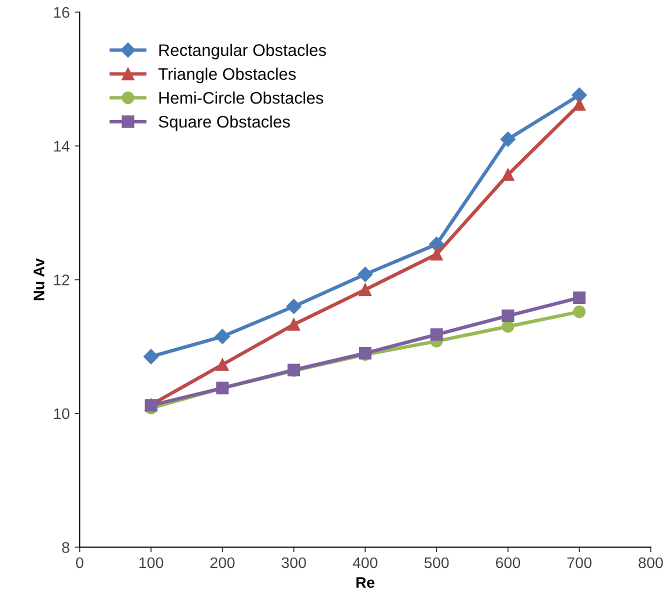 The width and height of the screenshot is (664, 608). I want to click on y-tick-label: 12, so click(62, 280).